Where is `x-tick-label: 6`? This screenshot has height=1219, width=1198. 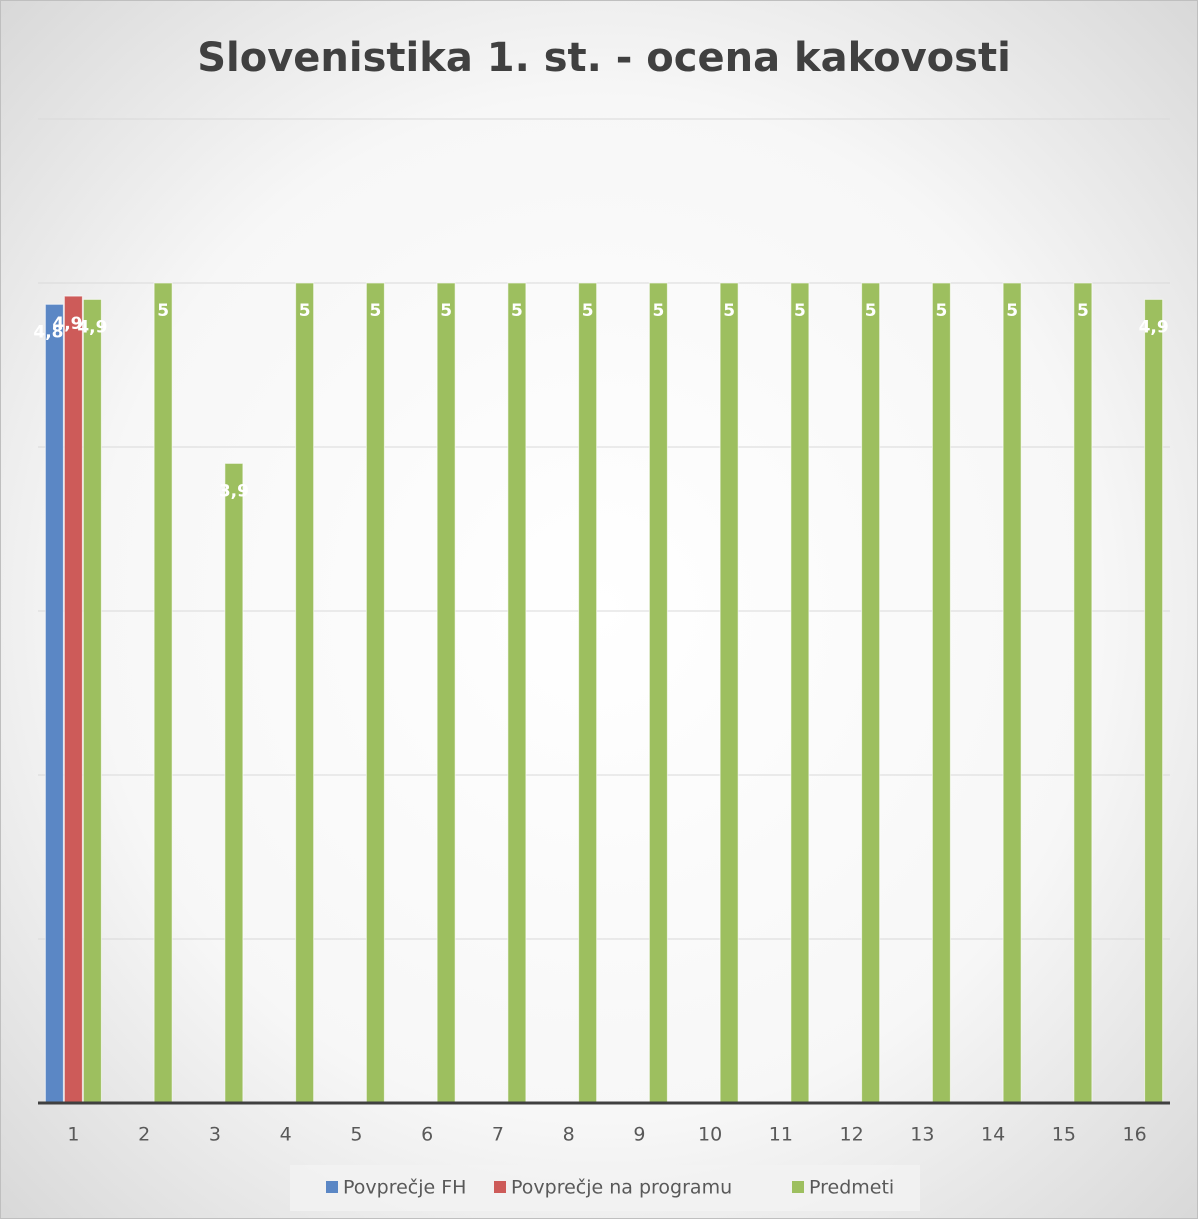 x-tick-label: 6 is located at coordinates (427, 1135).